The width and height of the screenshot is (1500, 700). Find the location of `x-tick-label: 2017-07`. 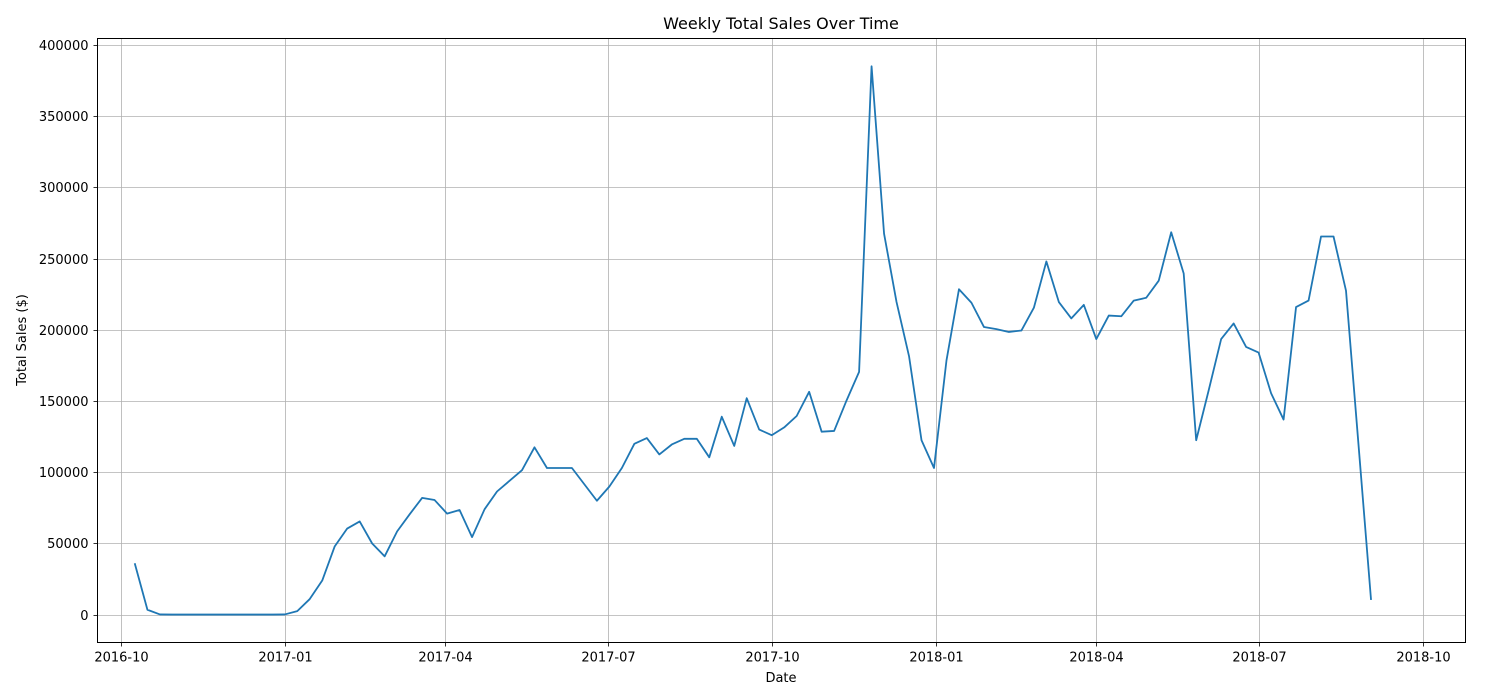

x-tick-label: 2017-07 is located at coordinates (608, 658).